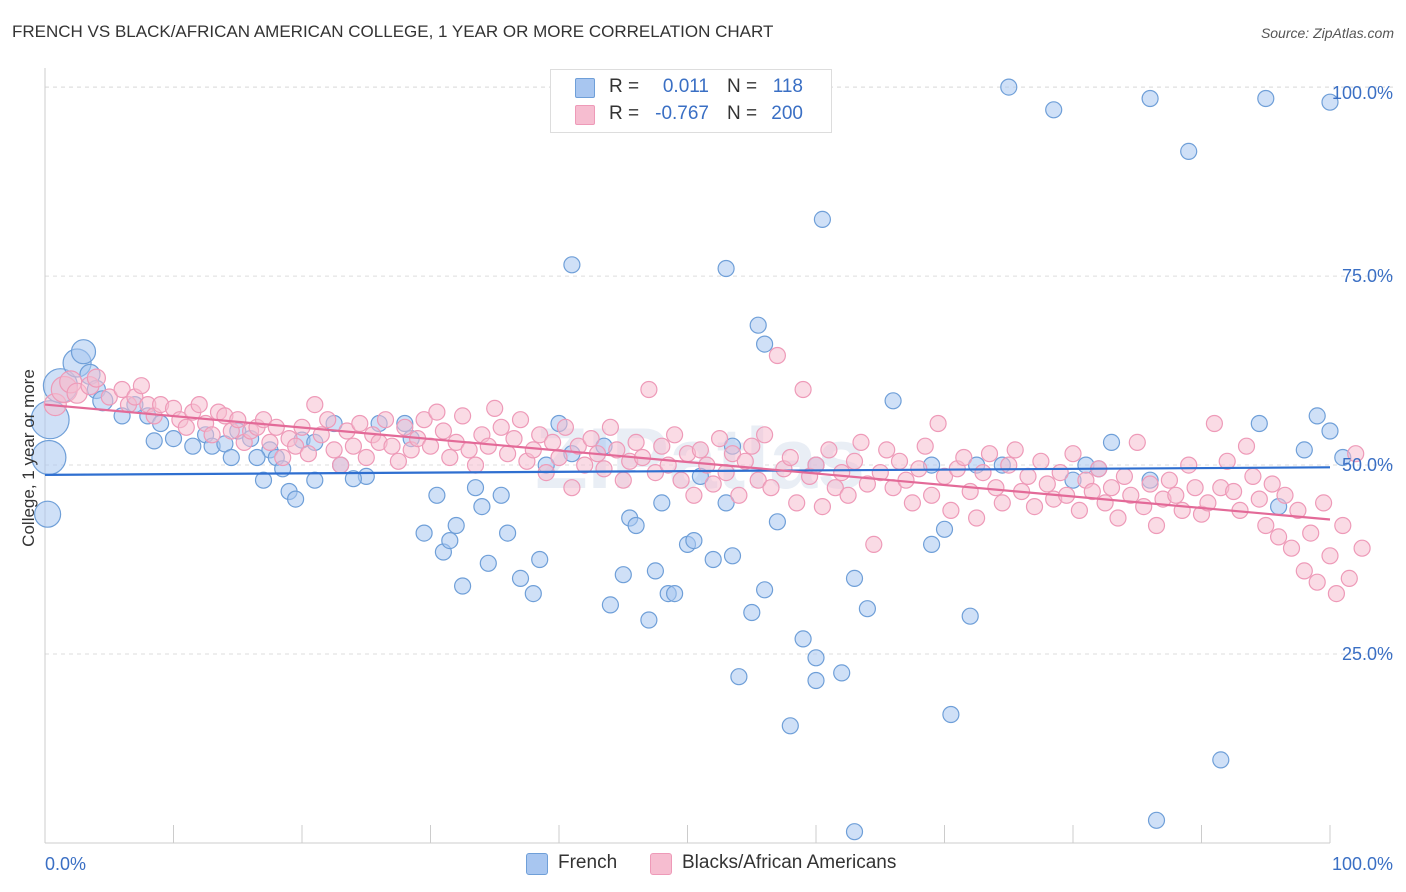 The image size is (1406, 892). What do you see at coordinates (28, 458) in the screenshot?
I see `y-axis-label: College, 1 year or more` at bounding box center [28, 458].